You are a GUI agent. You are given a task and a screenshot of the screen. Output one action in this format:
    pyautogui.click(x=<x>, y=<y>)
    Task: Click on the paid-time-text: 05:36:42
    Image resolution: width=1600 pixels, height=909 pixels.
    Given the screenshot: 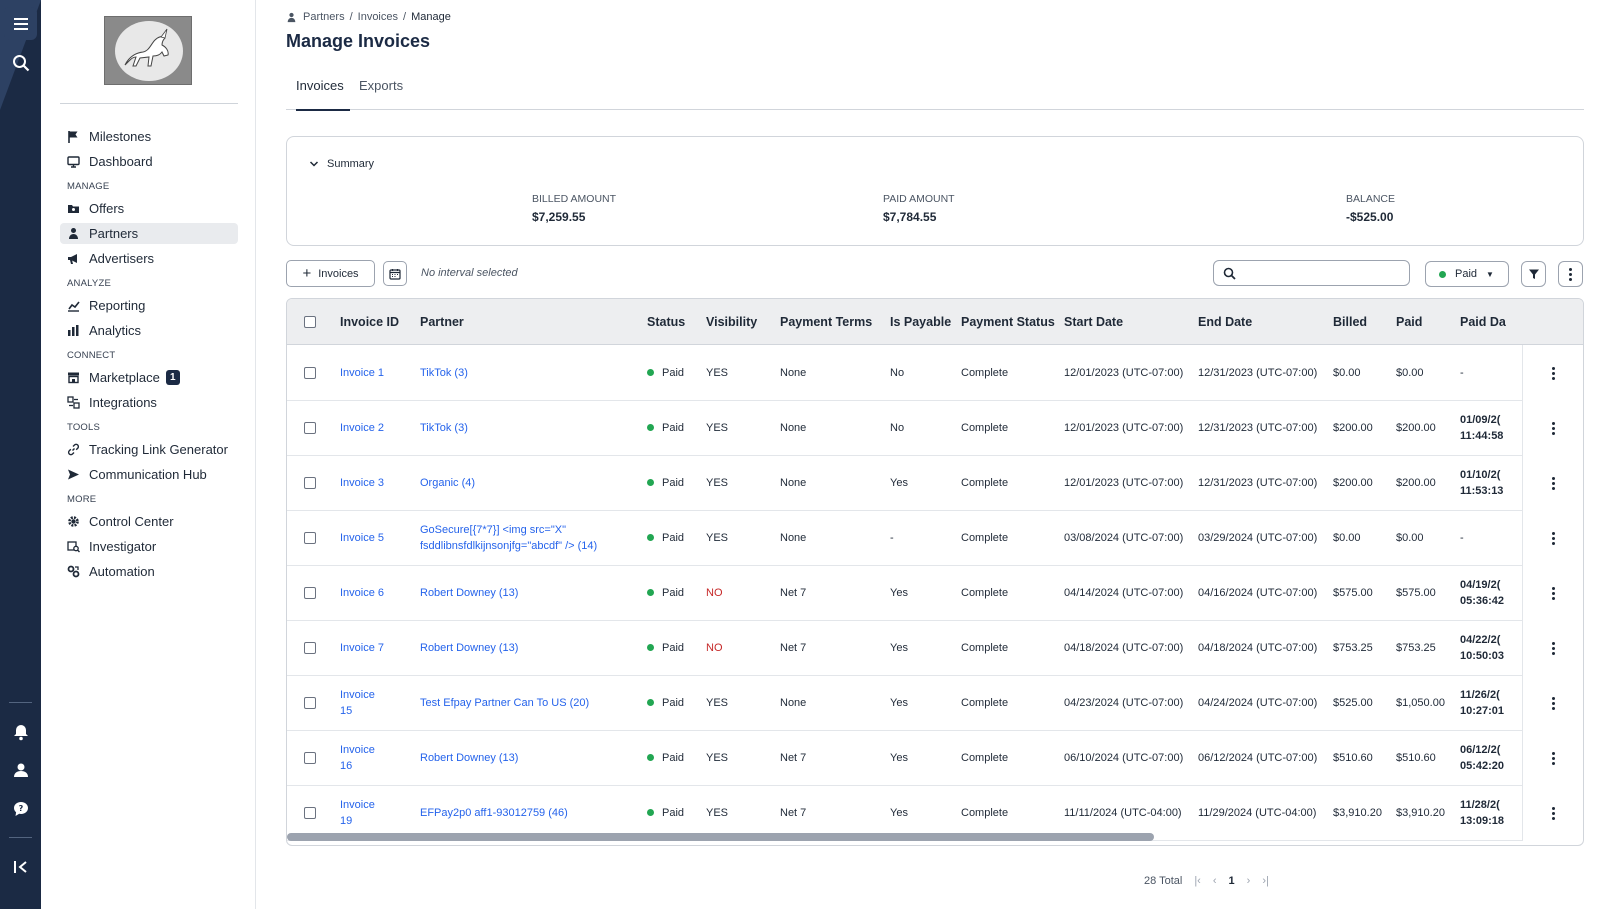 What is the action you would take?
    pyautogui.click(x=1482, y=601)
    